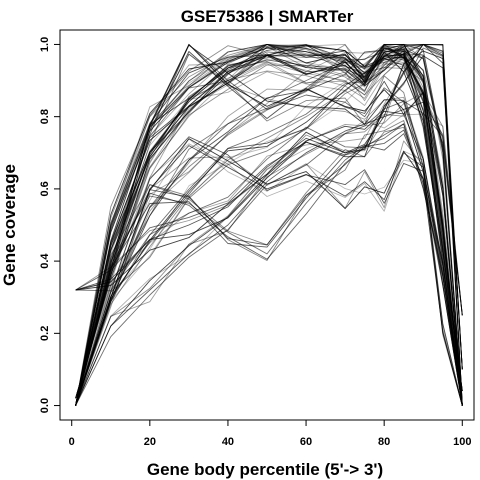  I want to click on x-tick-label: 0, so click(72, 442).